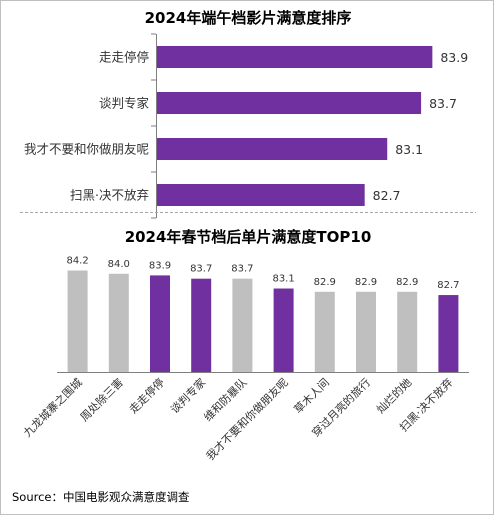  What do you see at coordinates (387, 195) in the screenshot?
I see `chart1-data-label: 82.7` at bounding box center [387, 195].